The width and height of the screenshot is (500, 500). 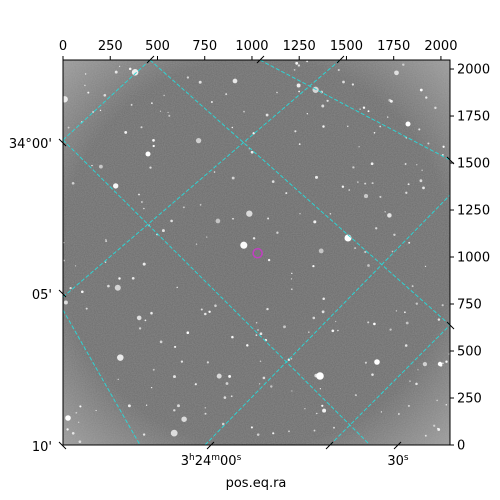 I want to click on x-tick-label: 1750, so click(x=393, y=46).